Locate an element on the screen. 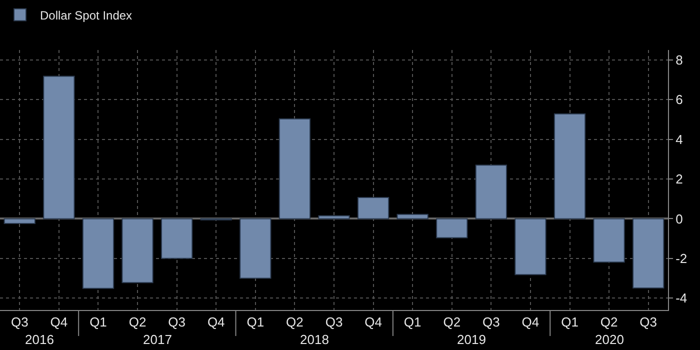  text: 2020 is located at coordinates (609, 339).